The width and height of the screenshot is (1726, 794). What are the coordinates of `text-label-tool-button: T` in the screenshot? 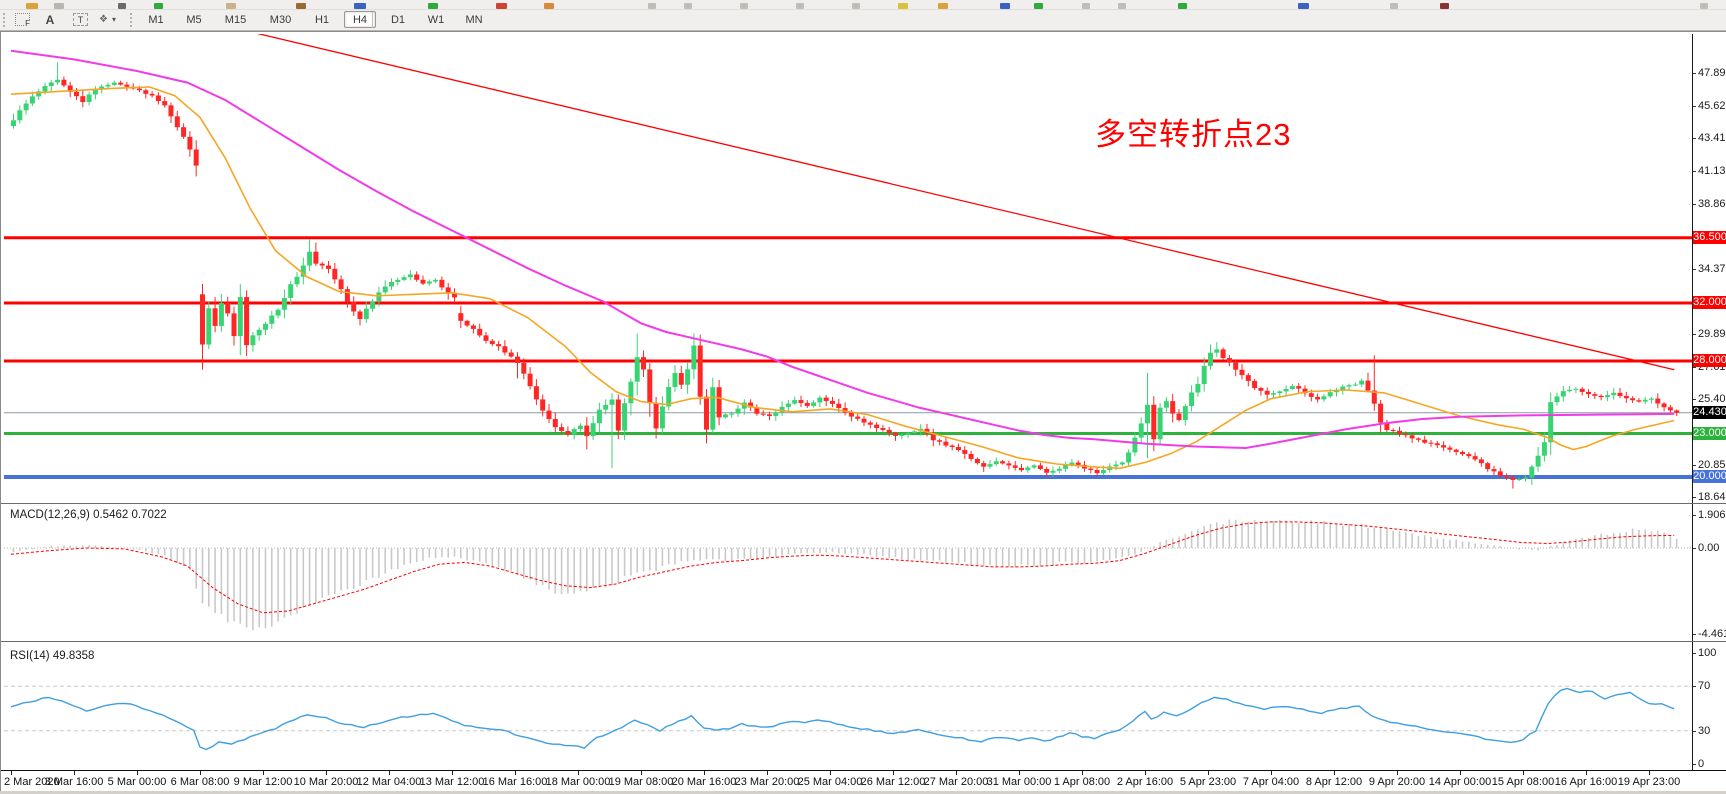 It's located at (80, 19).